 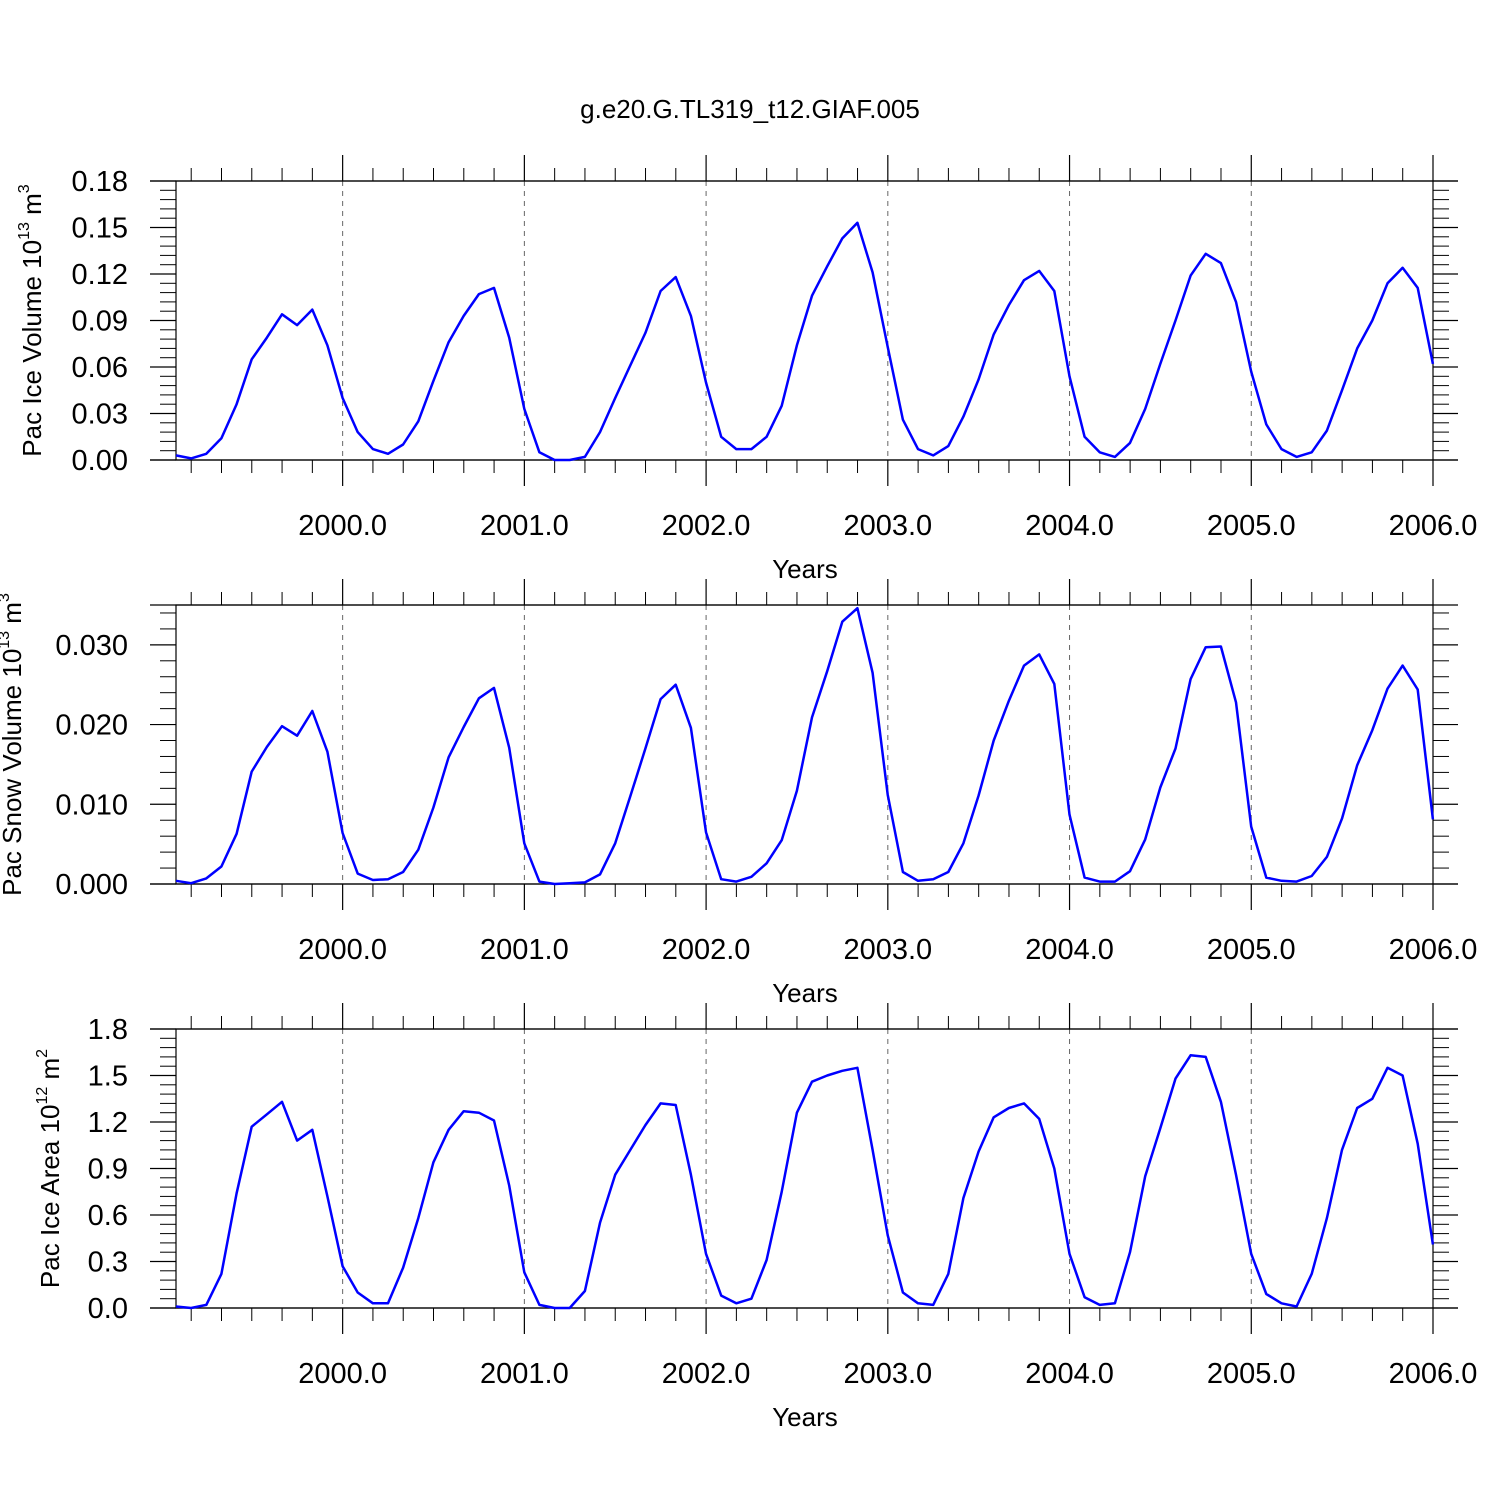 I want to click on y-tick-label: 0.020, so click(x=91, y=726).